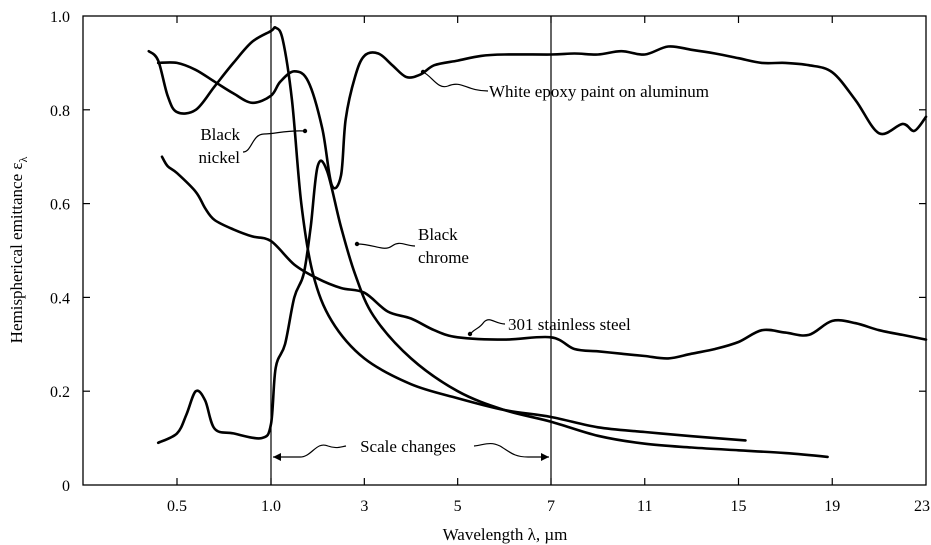  What do you see at coordinates (505, 534) in the screenshot?
I see `x-axis-title: Wavelength λ, µm` at bounding box center [505, 534].